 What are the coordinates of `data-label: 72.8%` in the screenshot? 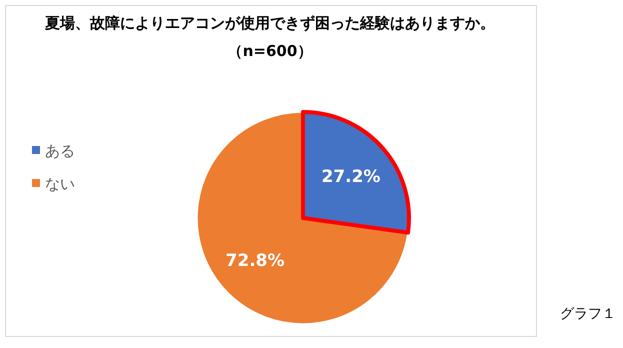 It's located at (255, 260).